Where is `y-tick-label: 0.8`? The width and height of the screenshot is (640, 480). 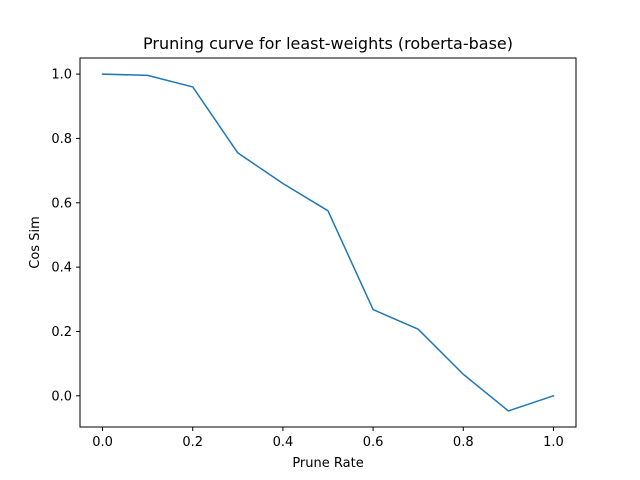 y-tick-label: 0.8 is located at coordinates (61, 139).